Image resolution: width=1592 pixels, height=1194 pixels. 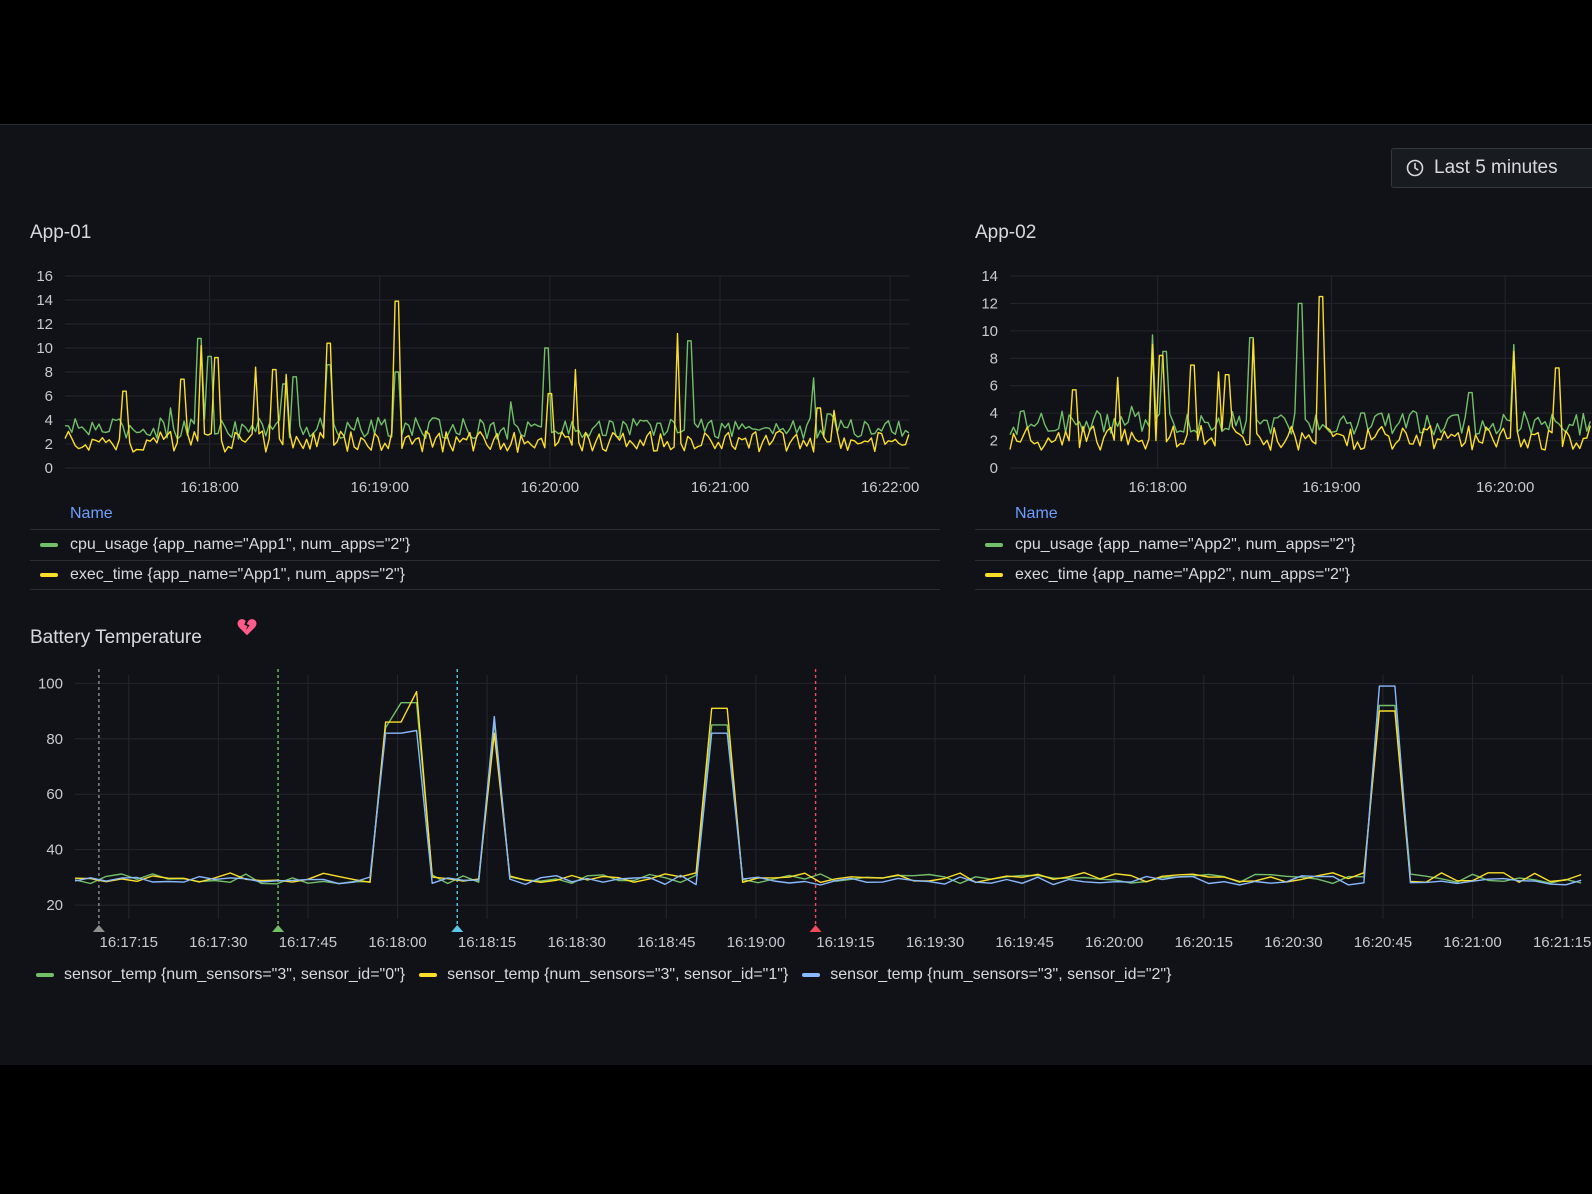 What do you see at coordinates (44, 276) in the screenshot?
I see `y-tick-label: 16` at bounding box center [44, 276].